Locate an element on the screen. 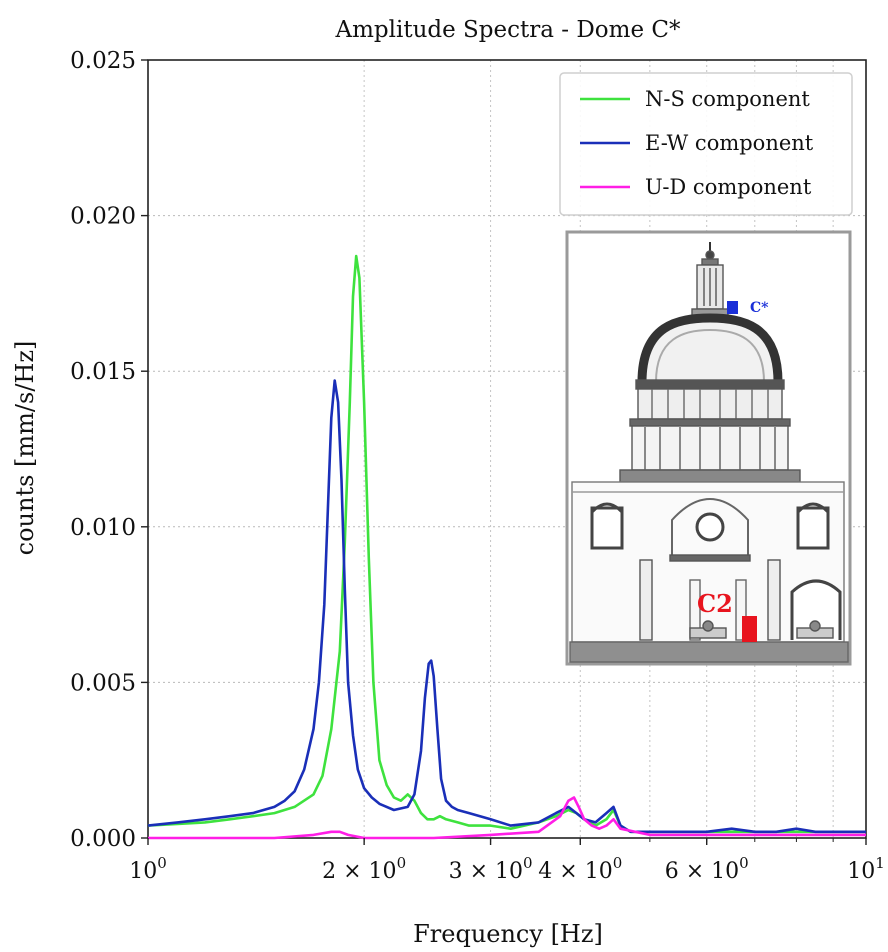 The height and width of the screenshot is (952, 888). inset-building-drawing: C* C2 is located at coordinates (708, 448).